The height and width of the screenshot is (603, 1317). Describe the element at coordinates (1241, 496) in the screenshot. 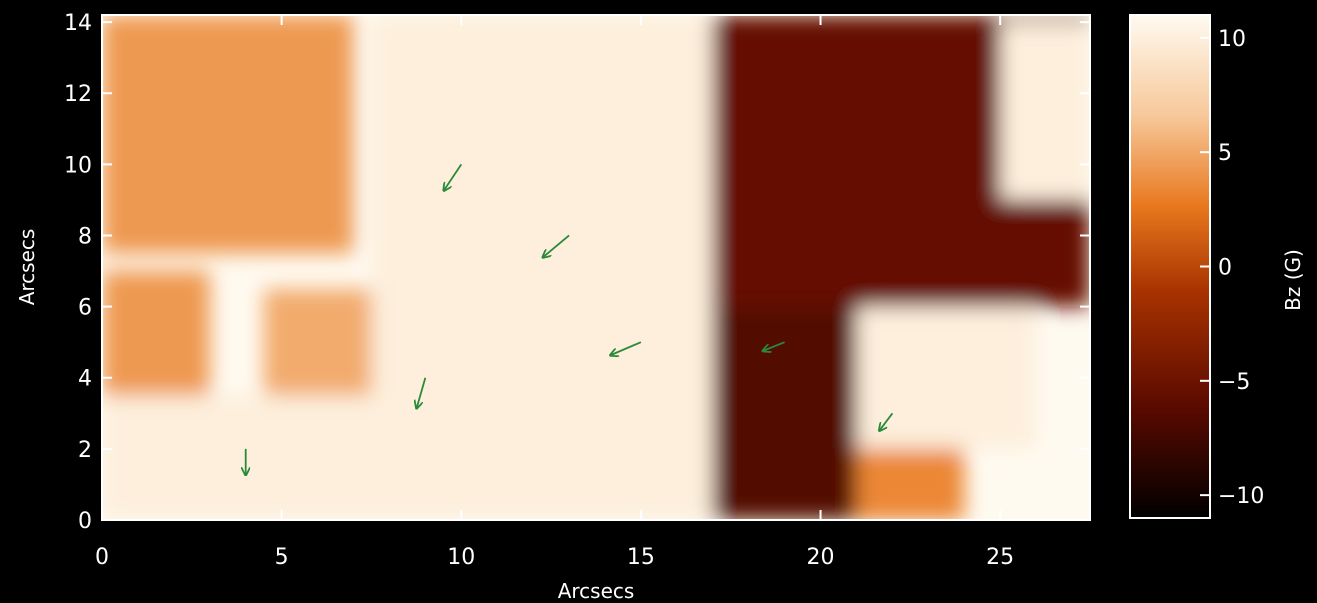

I see `colorbar-tick-label: −10` at that location.